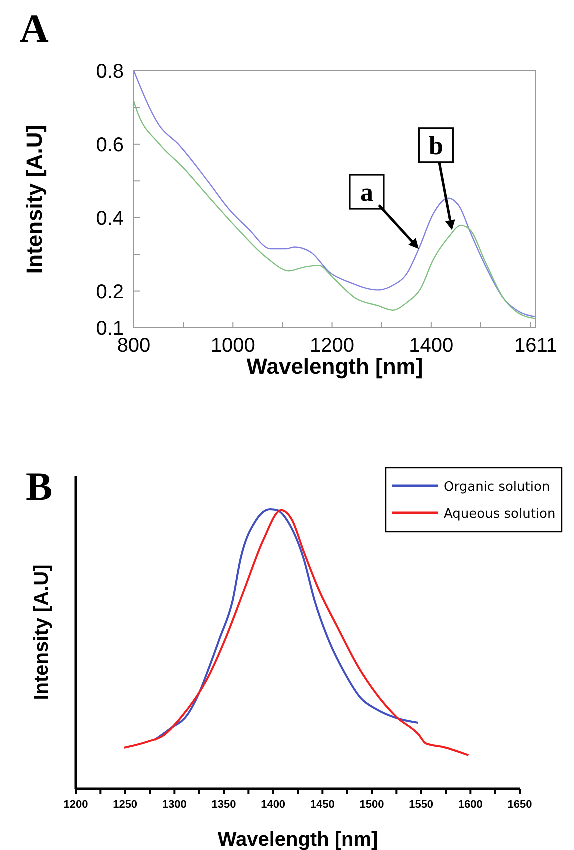 This screenshot has width=574, height=850. Describe the element at coordinates (110, 219) in the screenshot. I see `y-tick-label: 0.4` at that location.